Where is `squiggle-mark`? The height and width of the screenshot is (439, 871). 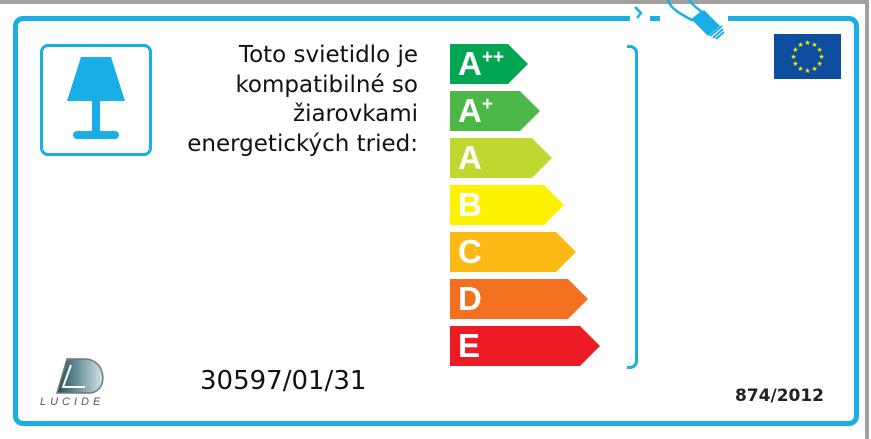 squiggle-mark is located at coordinates (638, 12).